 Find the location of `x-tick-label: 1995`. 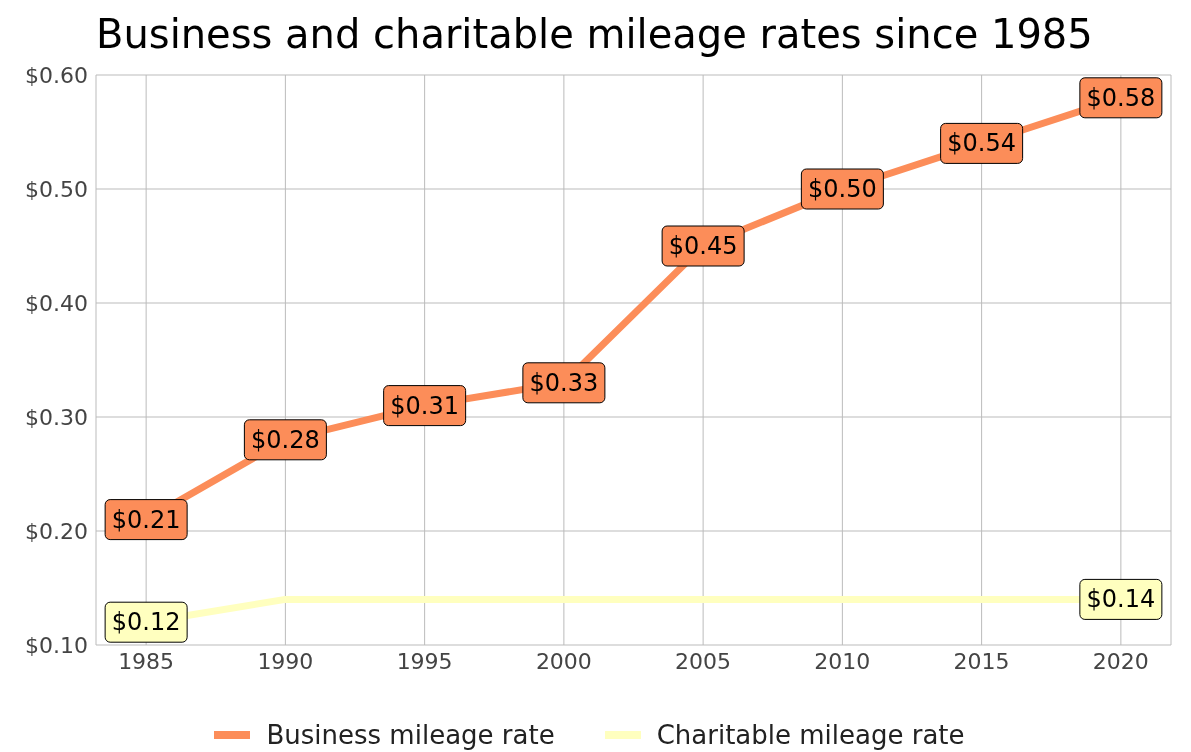

x-tick-label: 1995 is located at coordinates (424, 661).